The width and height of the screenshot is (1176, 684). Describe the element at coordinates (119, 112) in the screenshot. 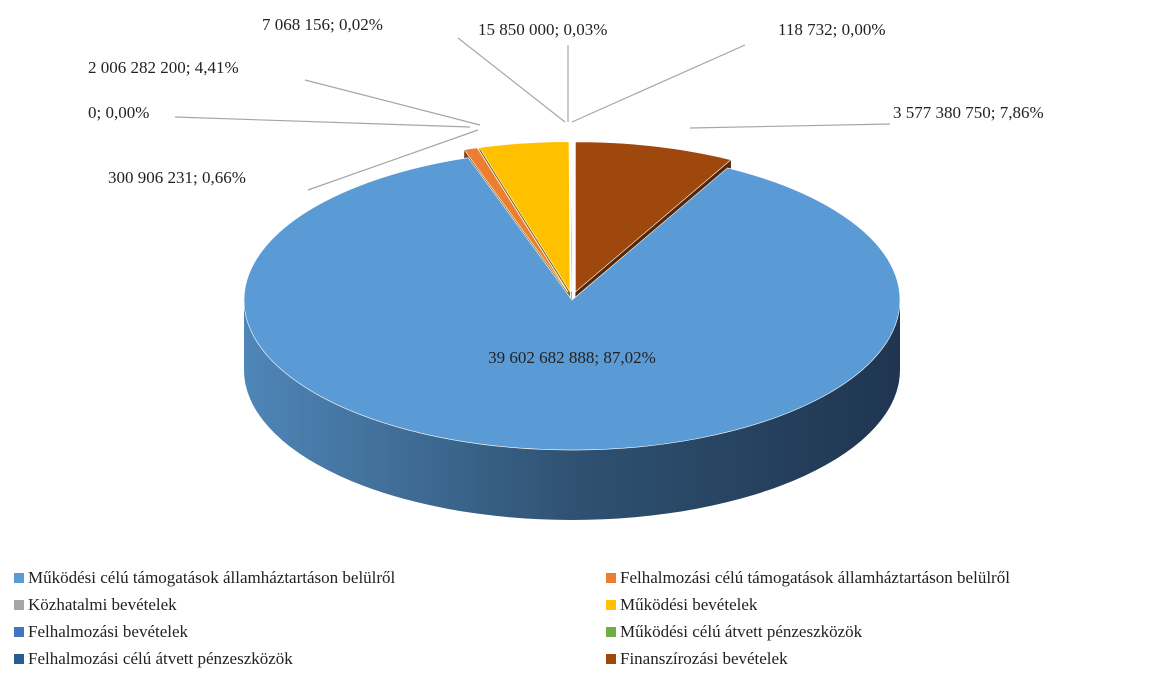

I see `data-label: 0; 0,00%` at that location.